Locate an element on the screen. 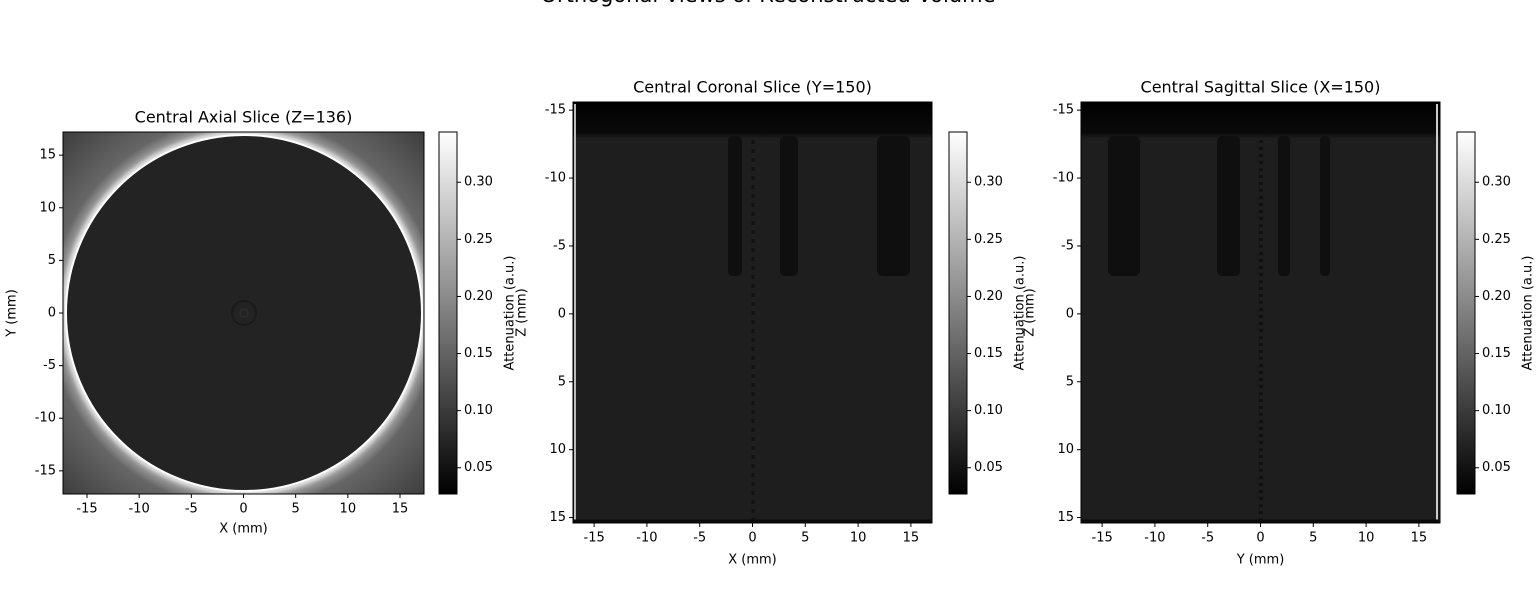  axial-image is located at coordinates (244, 313).